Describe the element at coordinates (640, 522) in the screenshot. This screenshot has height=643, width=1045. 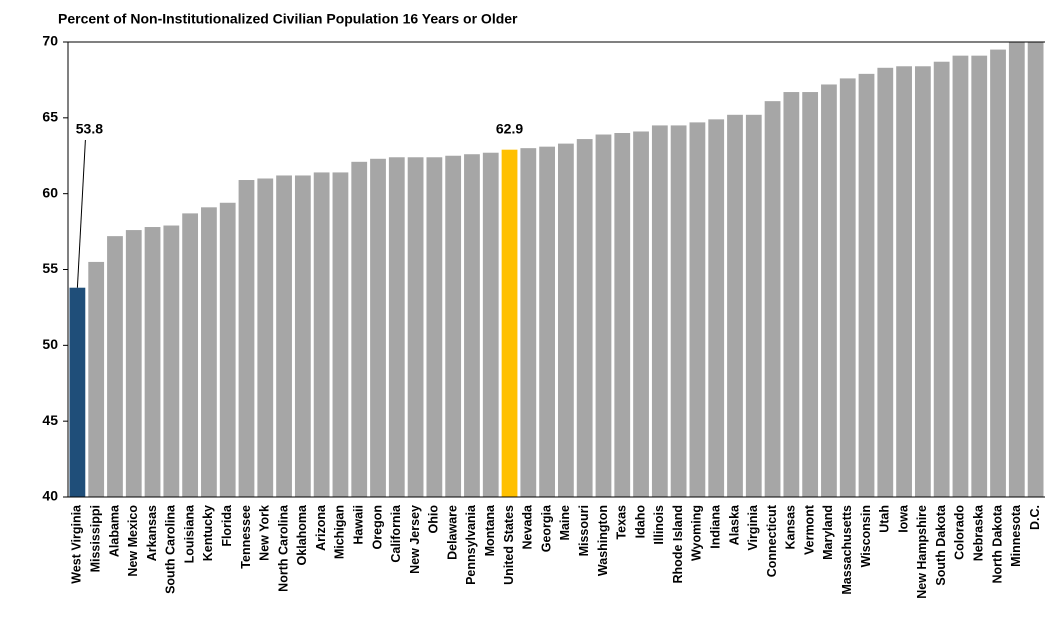
I see `x-tick-label: Idaho` at that location.